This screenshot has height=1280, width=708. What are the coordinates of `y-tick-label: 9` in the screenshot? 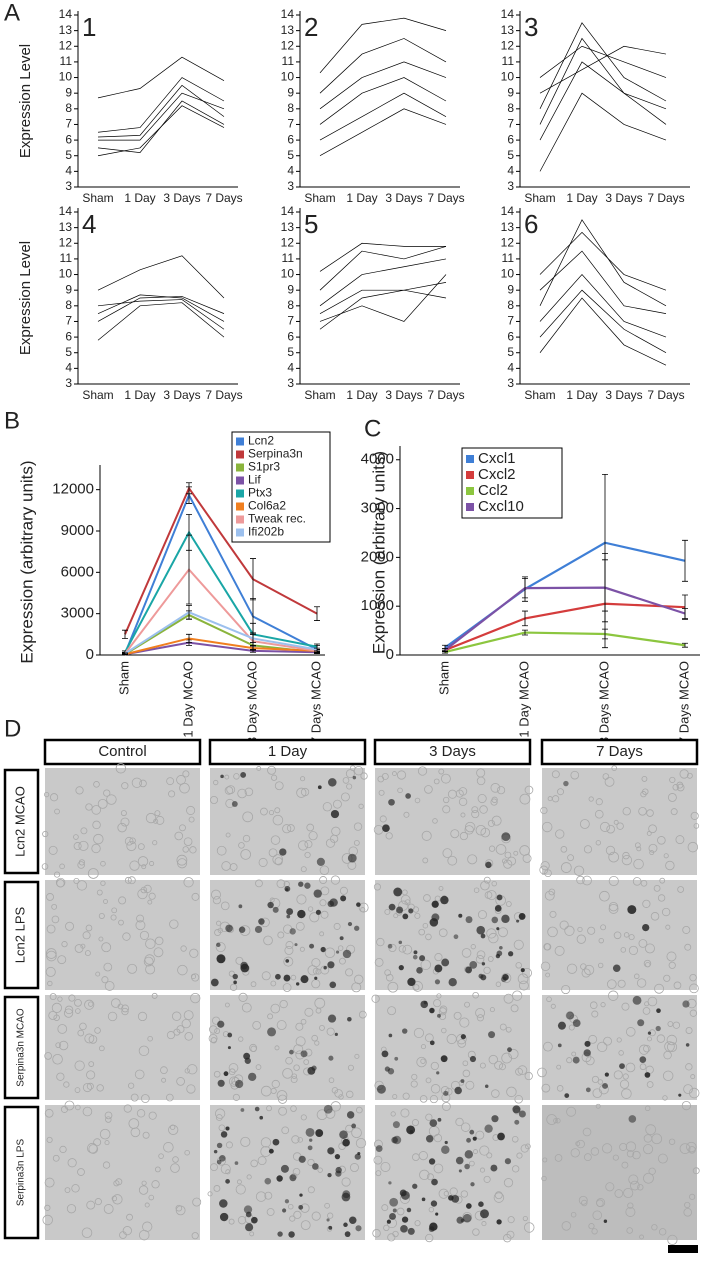 It's located at (510, 92).